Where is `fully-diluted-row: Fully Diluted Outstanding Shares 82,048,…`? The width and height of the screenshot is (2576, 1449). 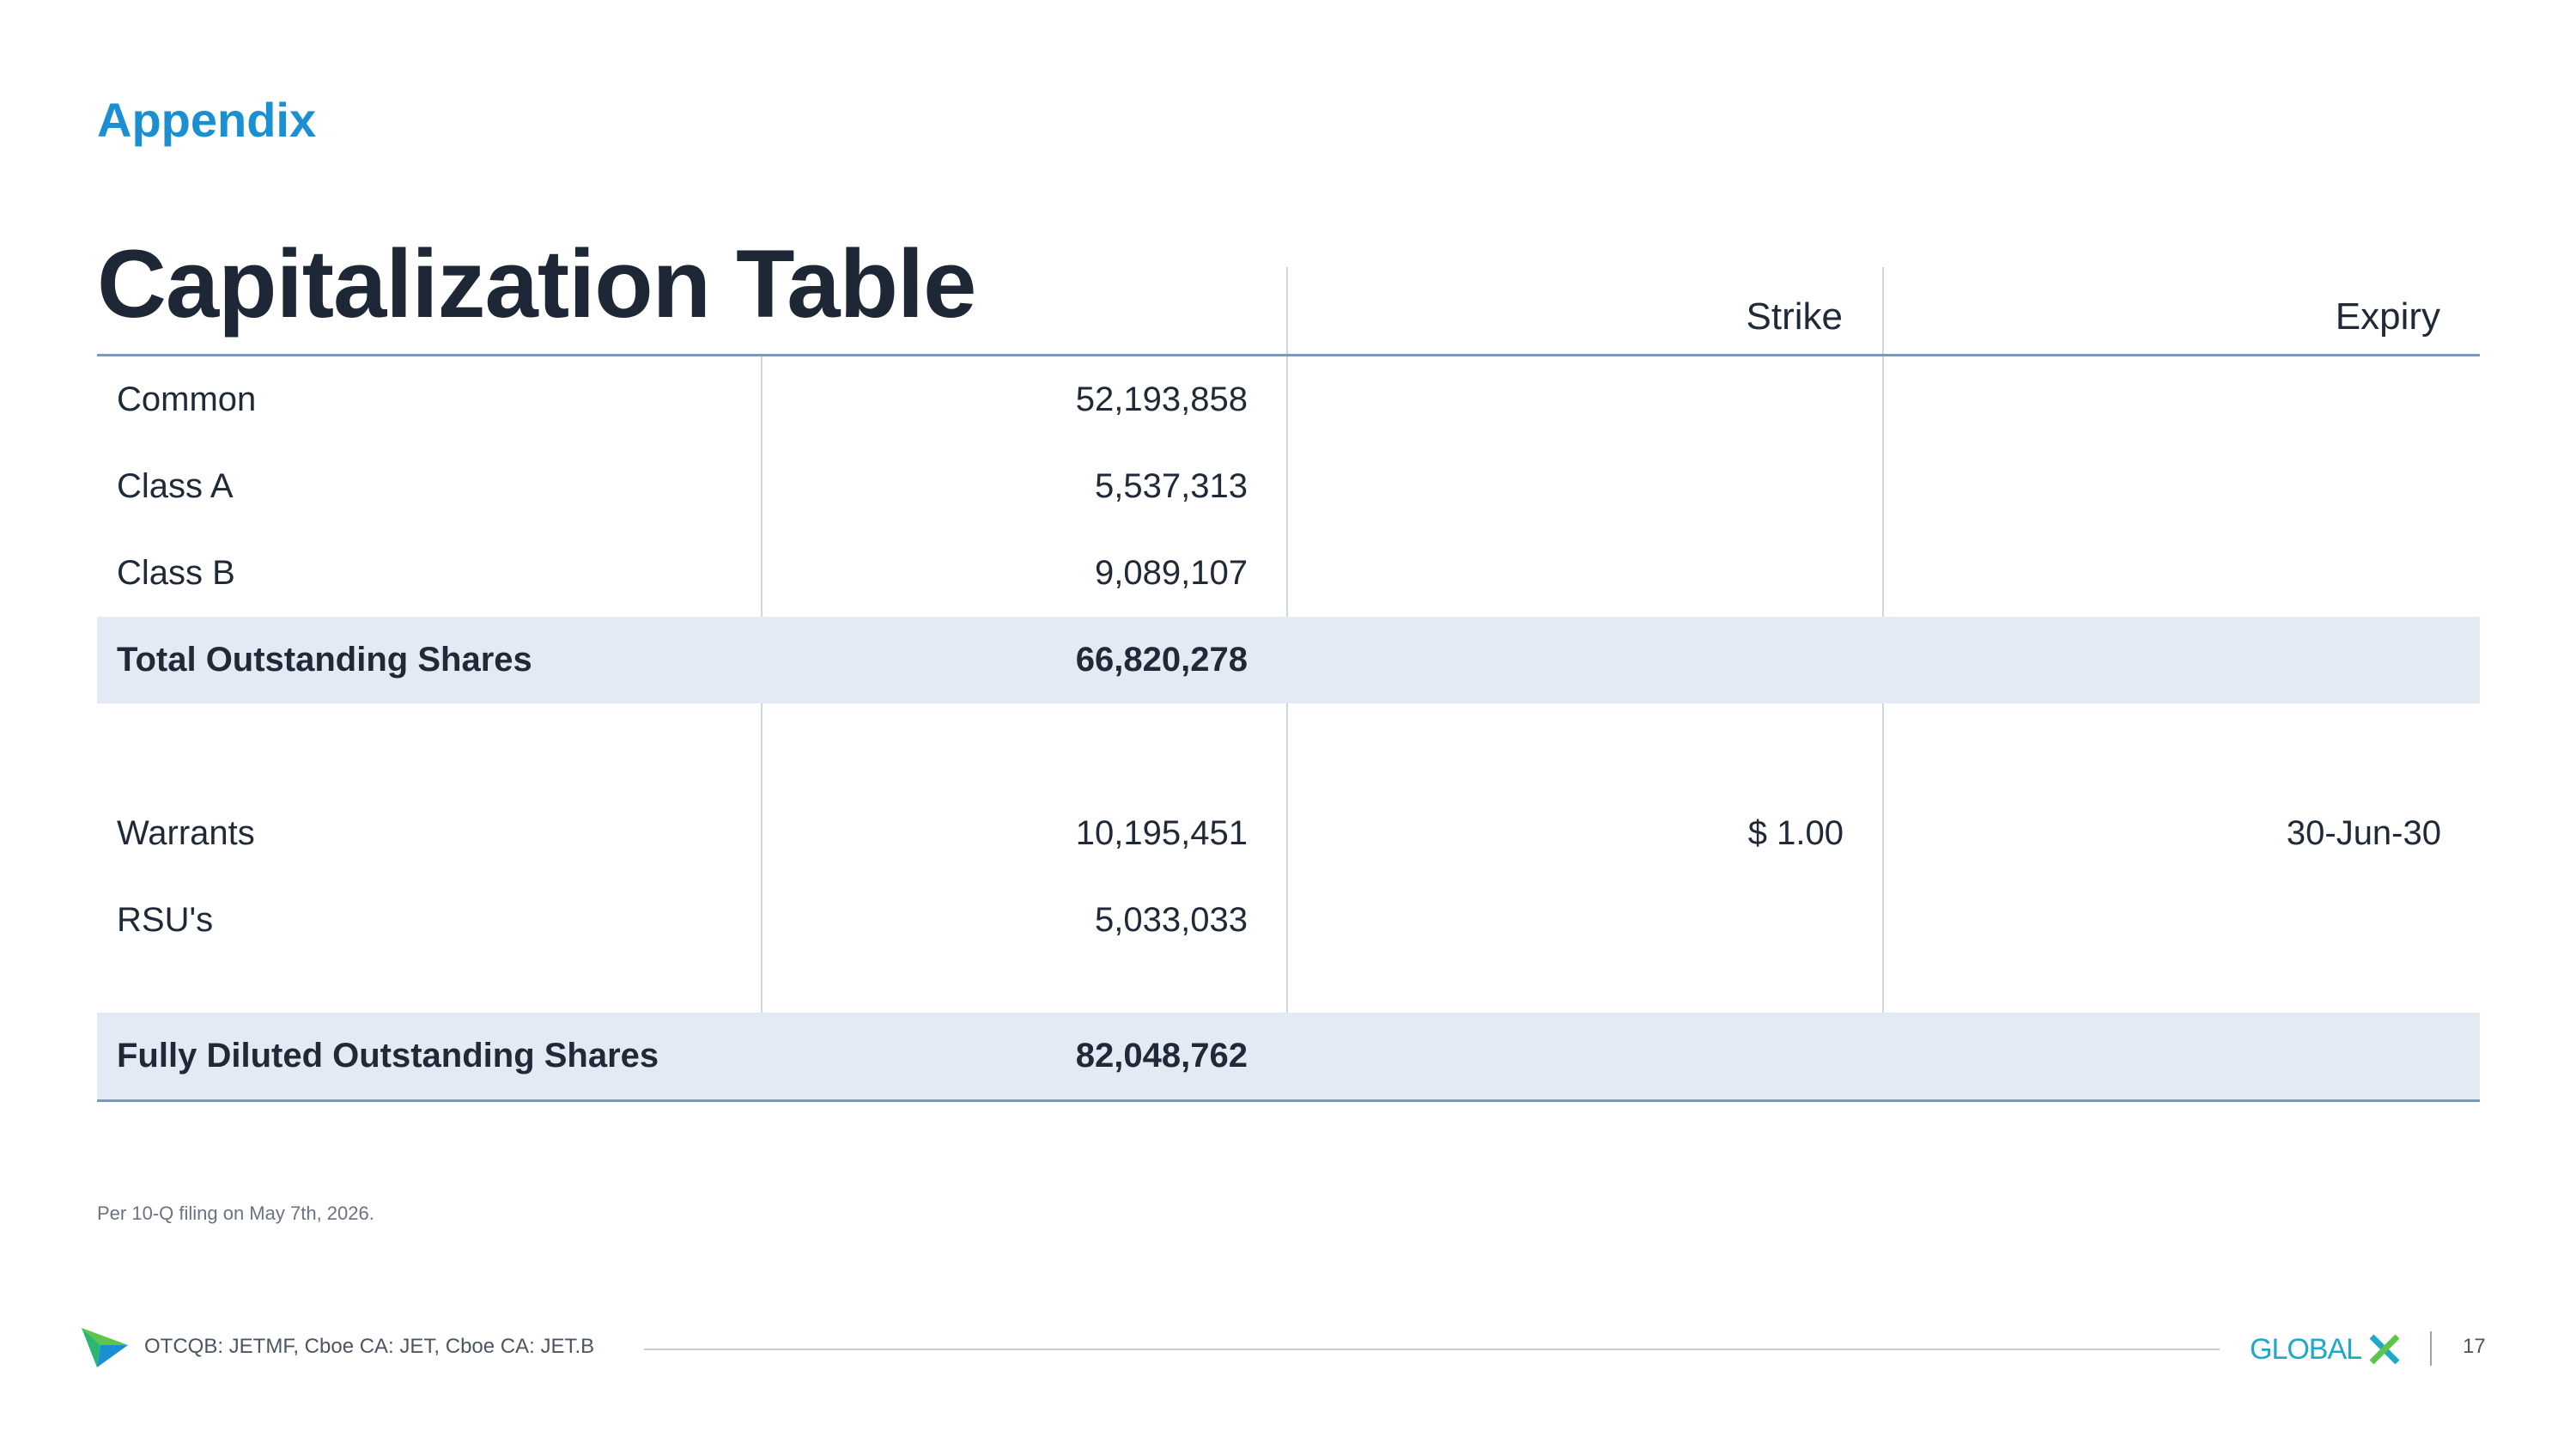 fully-diluted-row: Fully Diluted Outstanding Shares 82,048,… is located at coordinates (1288, 1057).